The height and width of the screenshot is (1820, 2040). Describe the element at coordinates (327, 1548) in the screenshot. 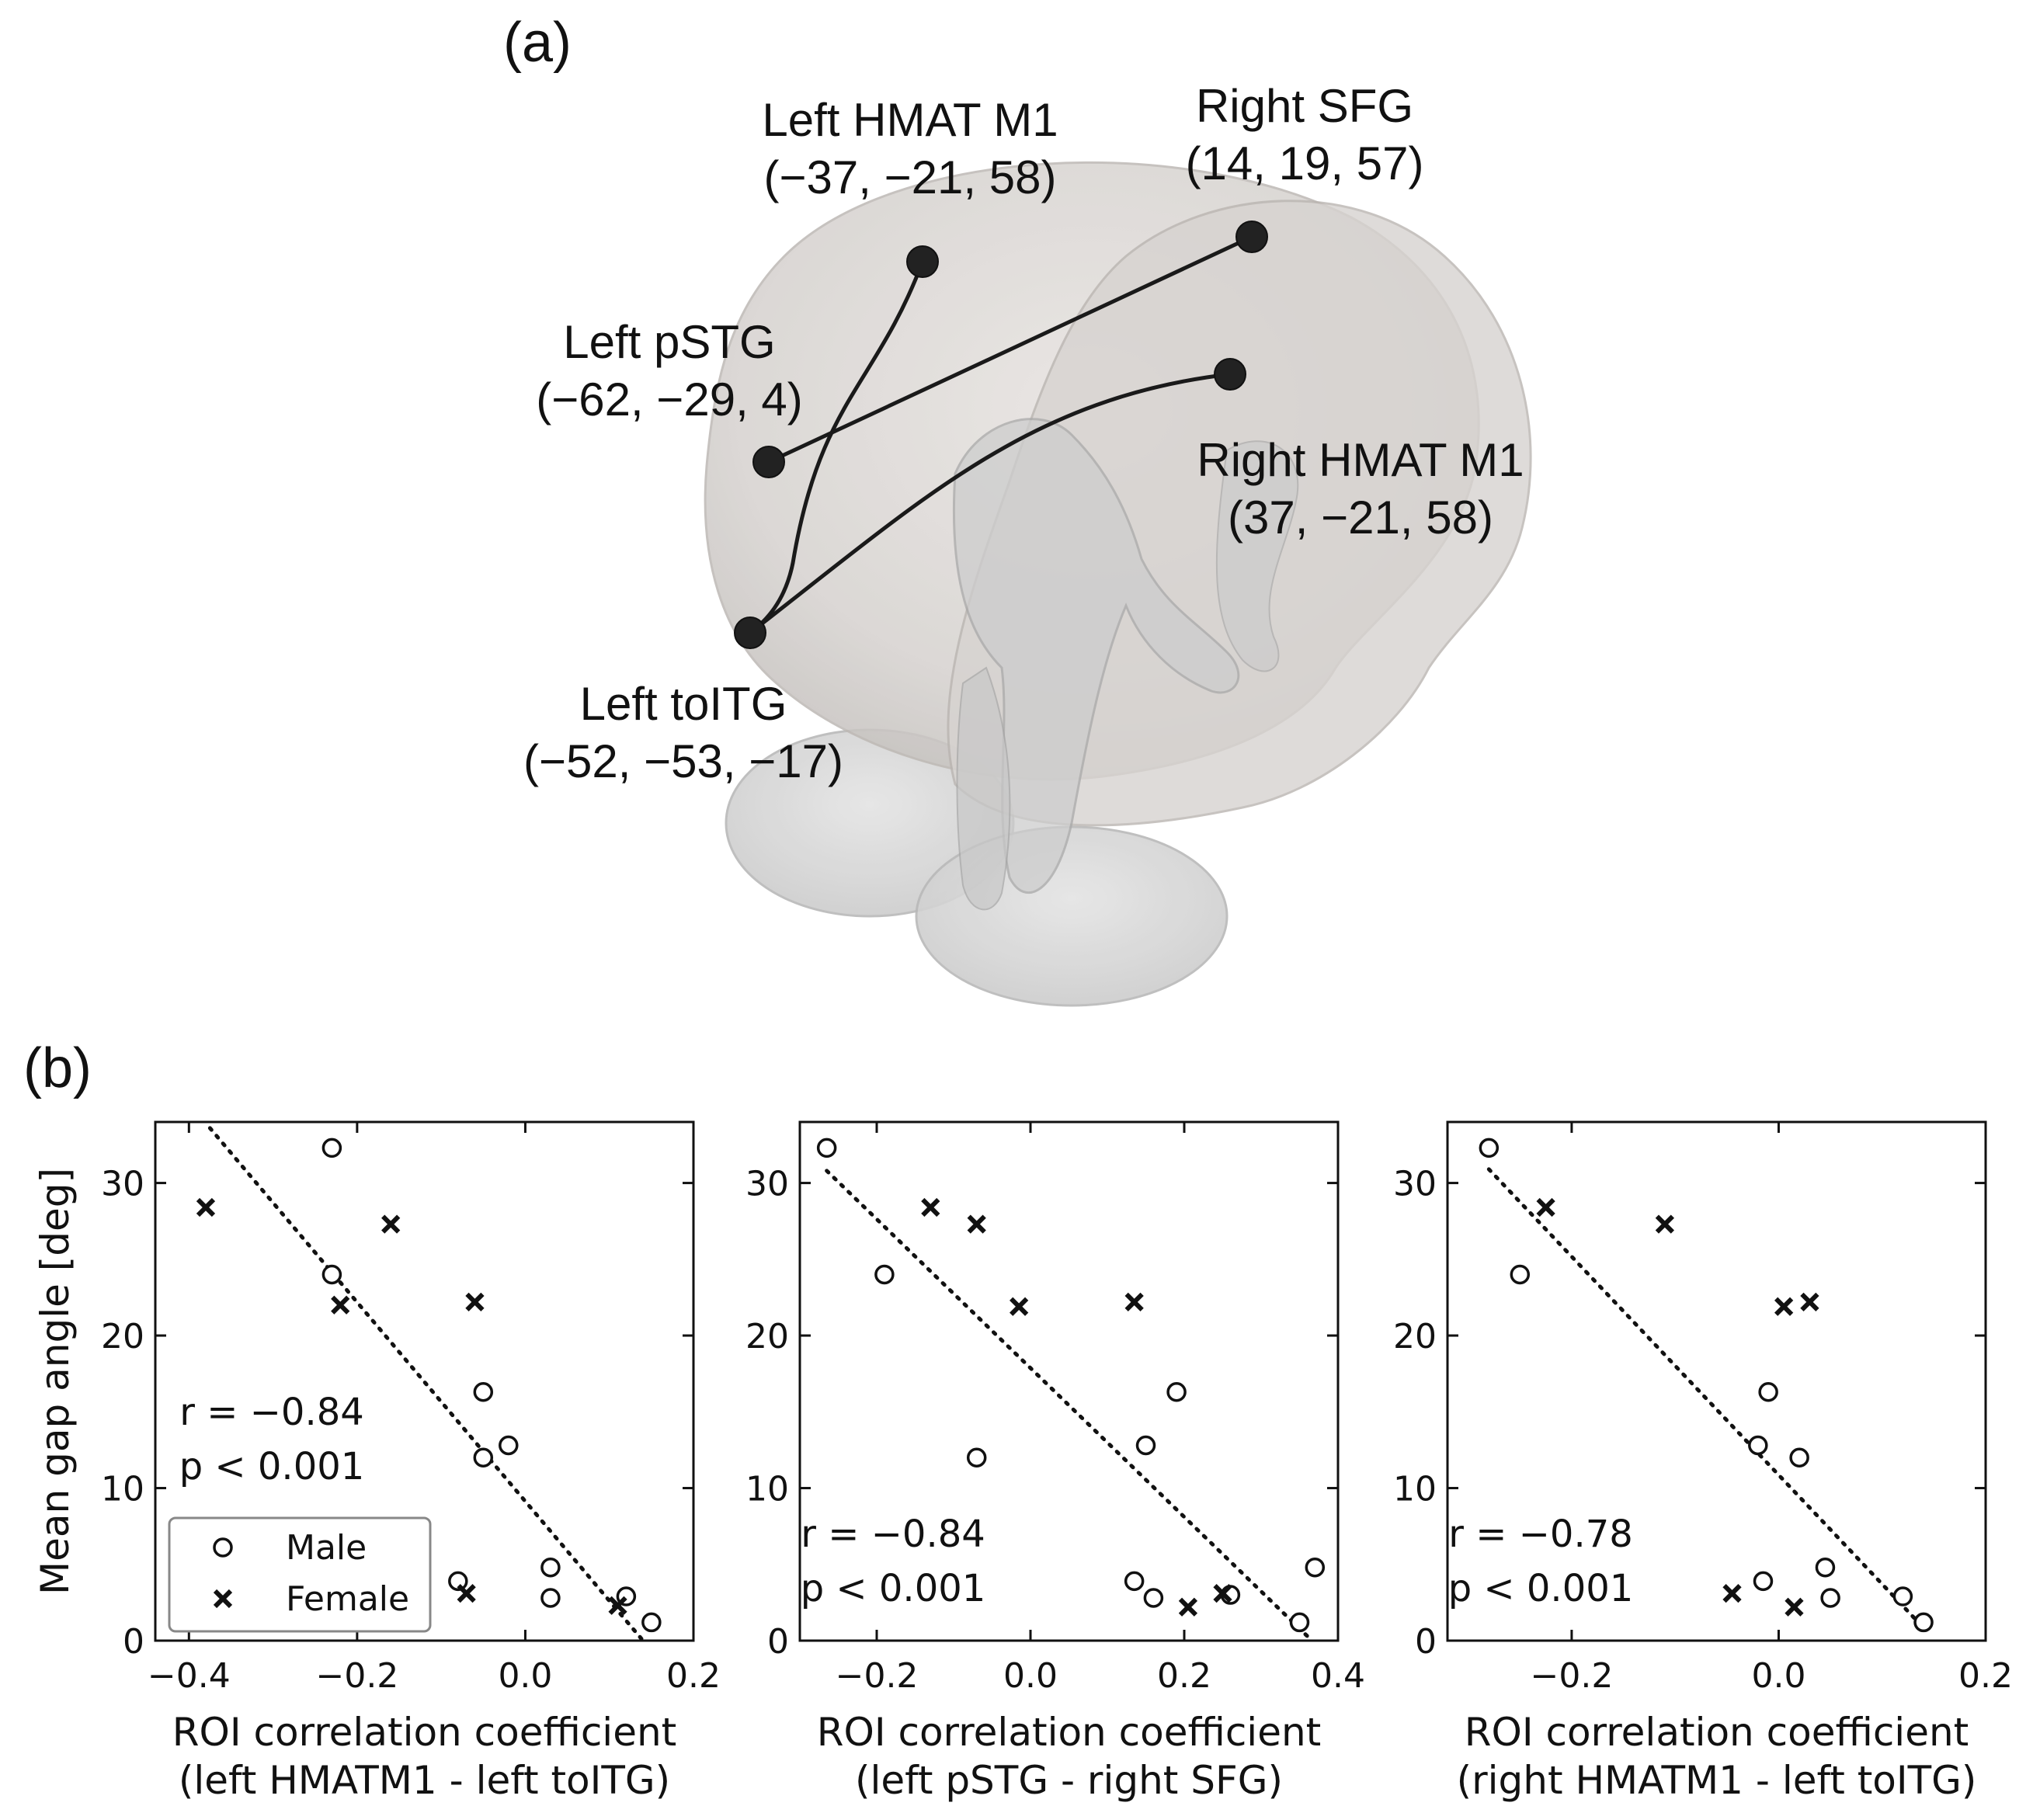

I see `legend-male-label: Male` at that location.